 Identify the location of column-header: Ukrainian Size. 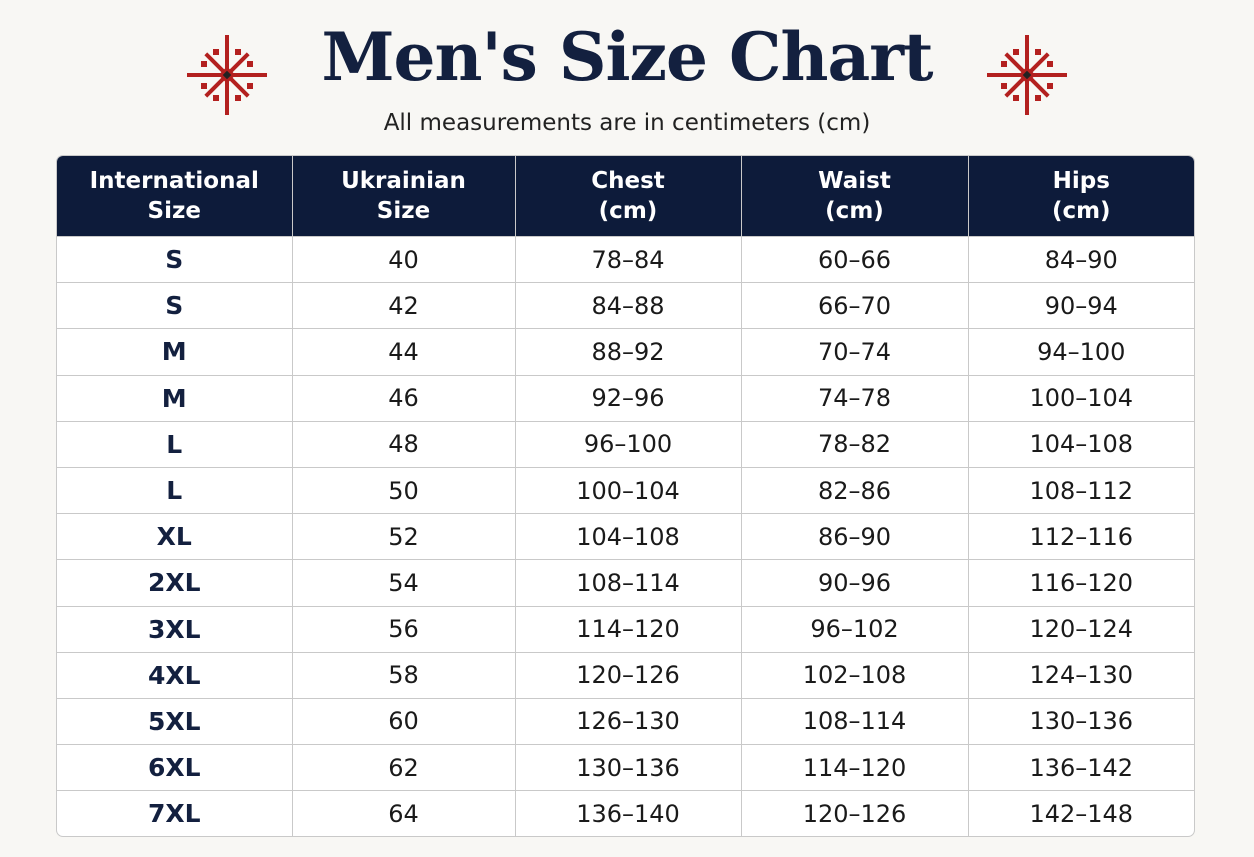
(403, 196).